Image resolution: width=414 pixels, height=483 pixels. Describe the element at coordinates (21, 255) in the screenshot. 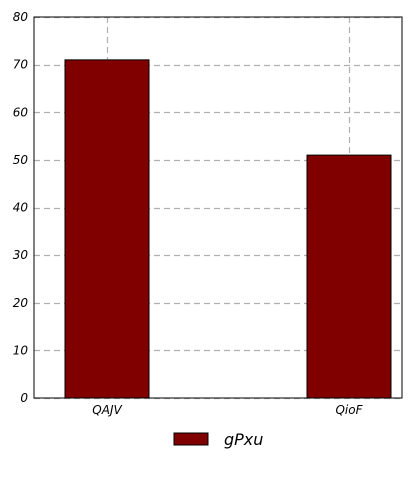

I see `y-tick-label: 30` at that location.